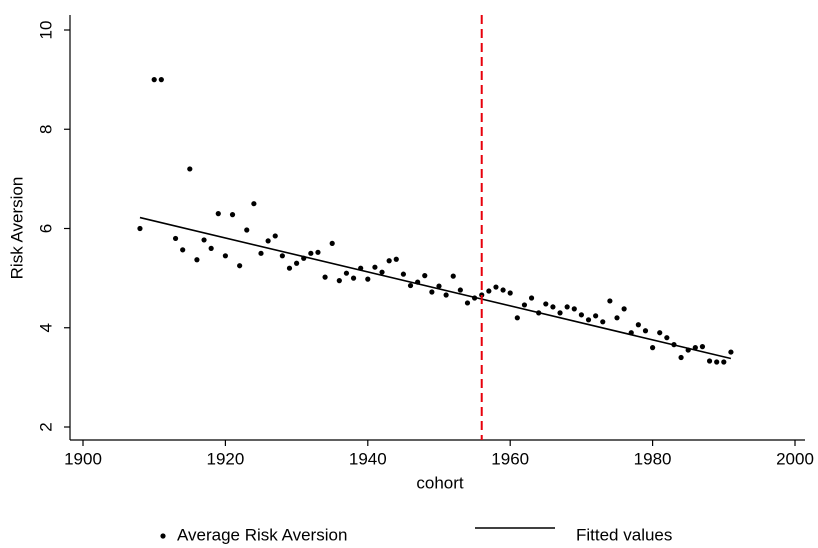  Describe the element at coordinates (45, 327) in the screenshot. I see `y-tick-label: 4` at that location.